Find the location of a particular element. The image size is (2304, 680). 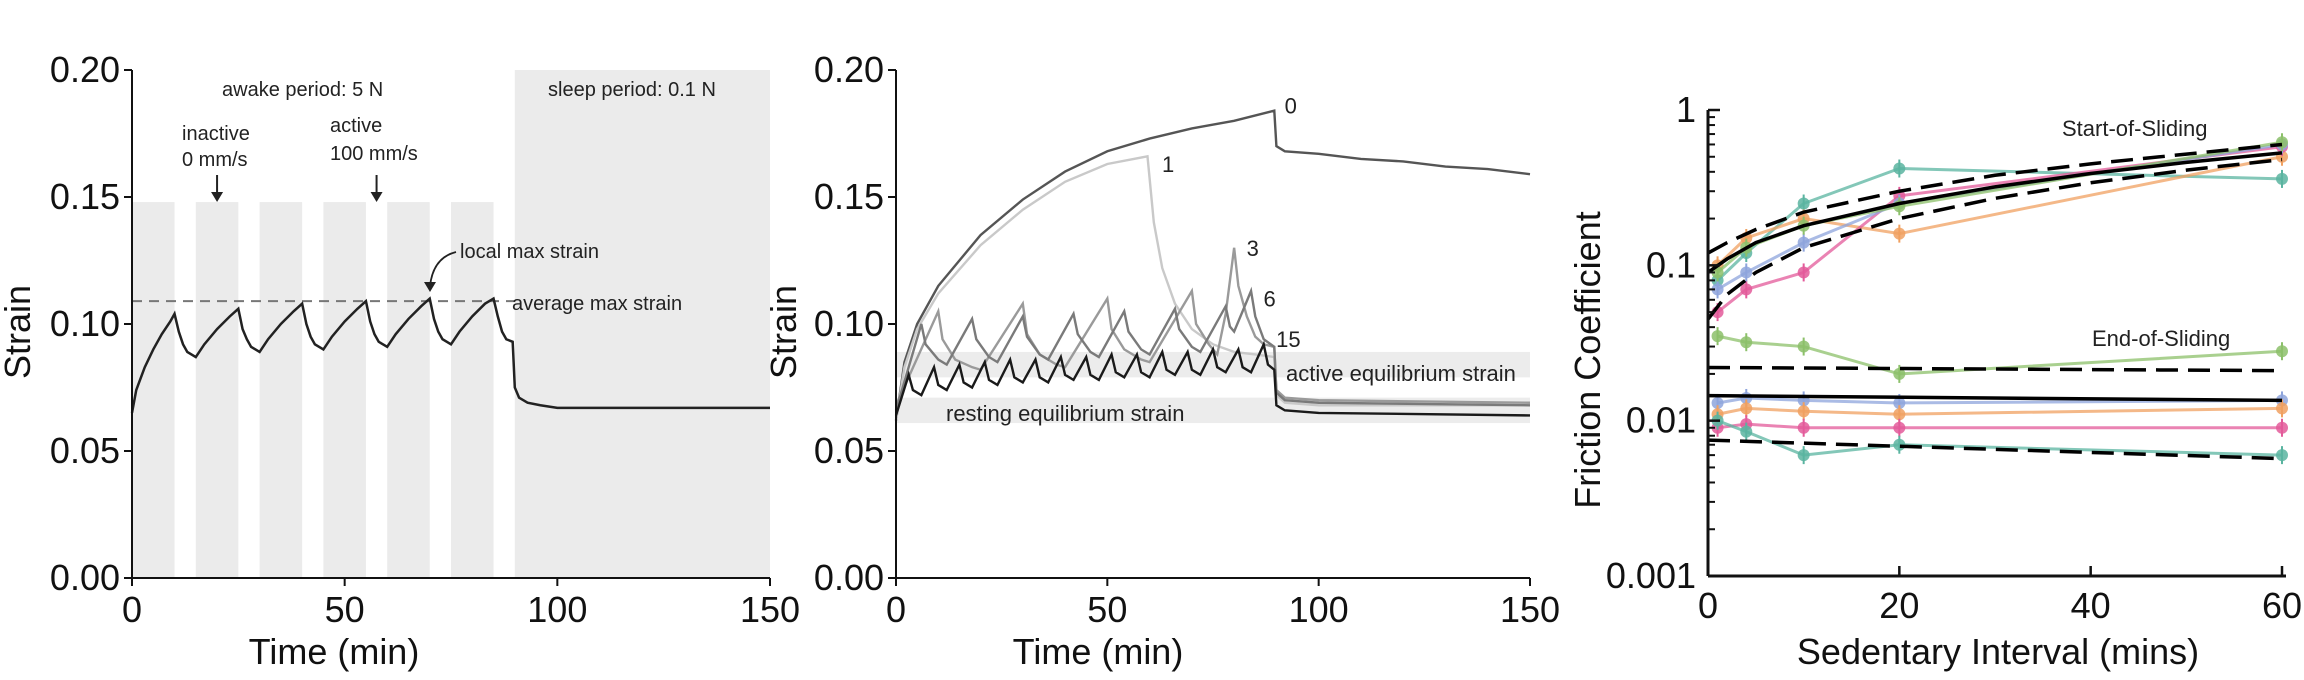

series-label: 15 is located at coordinates (1288, 339).